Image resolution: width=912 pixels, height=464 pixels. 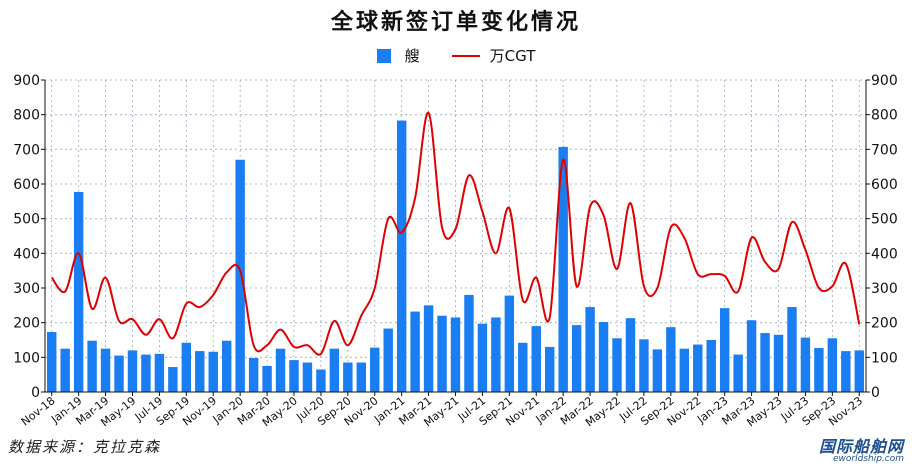 What do you see at coordinates (884, 358) in the screenshot?
I see `y-tick-right: 100` at bounding box center [884, 358].